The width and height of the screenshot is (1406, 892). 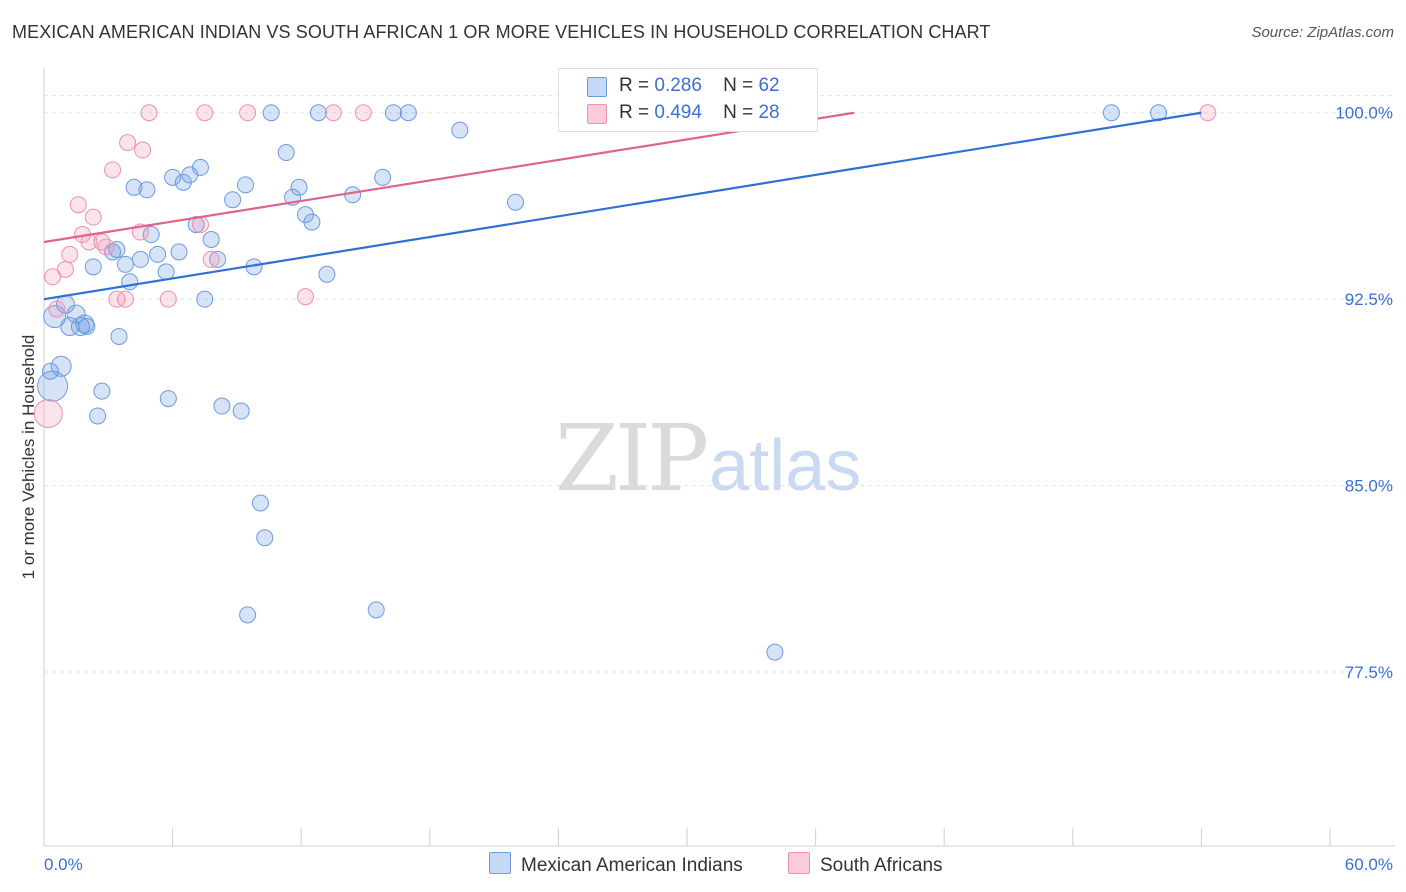 I want to click on stats-legend: R = 0.286 N = 62 R = 0.494 N = 28, so click(x=688, y=100).